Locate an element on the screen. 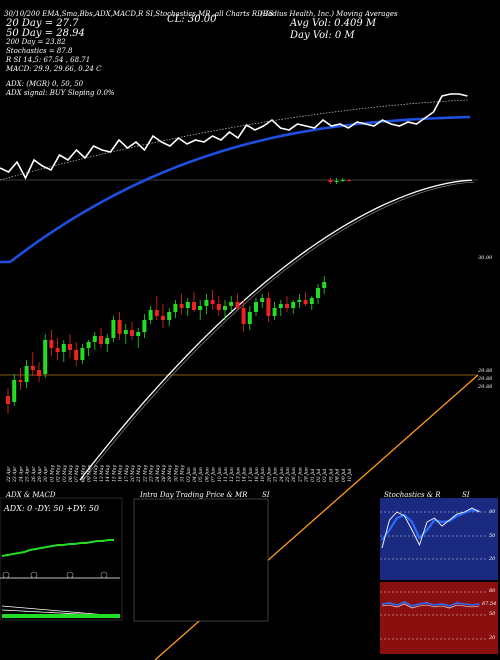 The image size is (500, 660). date-label: 06 Jun is located at coordinates (207, 474).